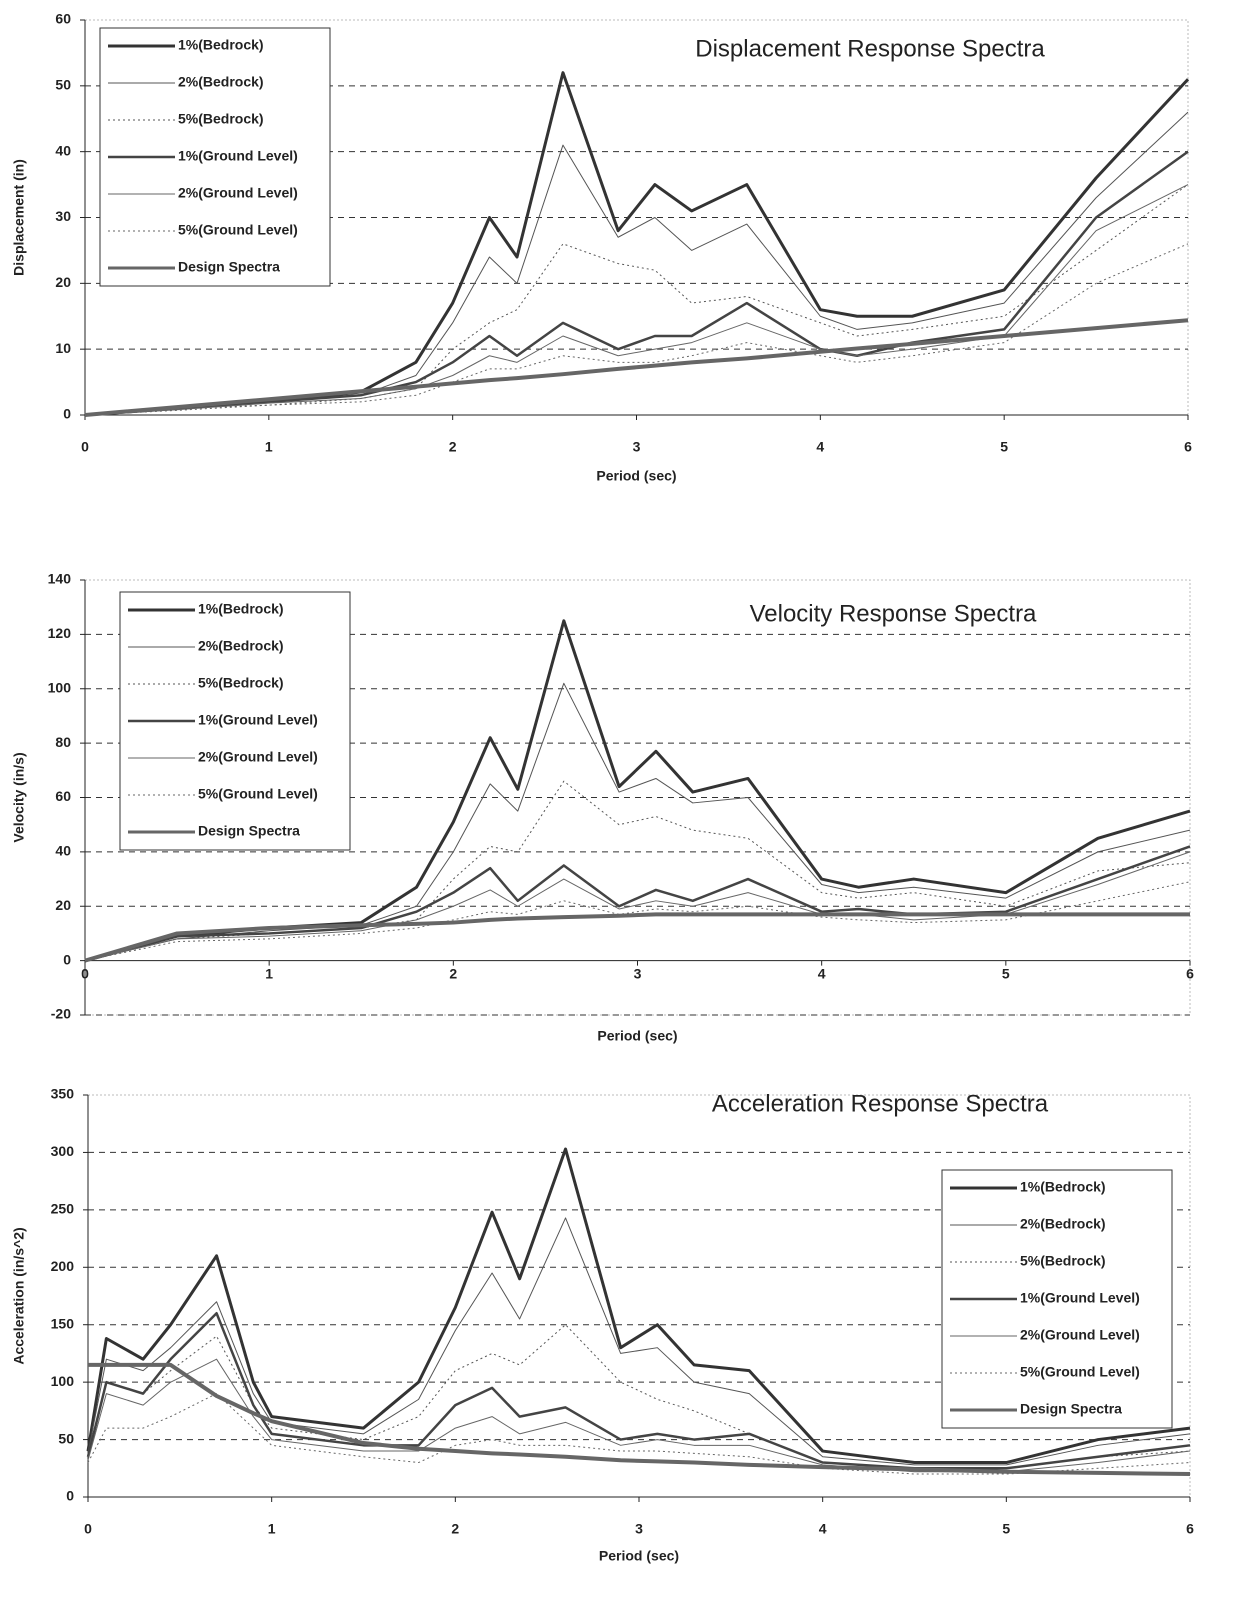 Image resolution: width=1246 pixels, height=1619 pixels. I want to click on y-tick-label: 140, so click(60, 579).